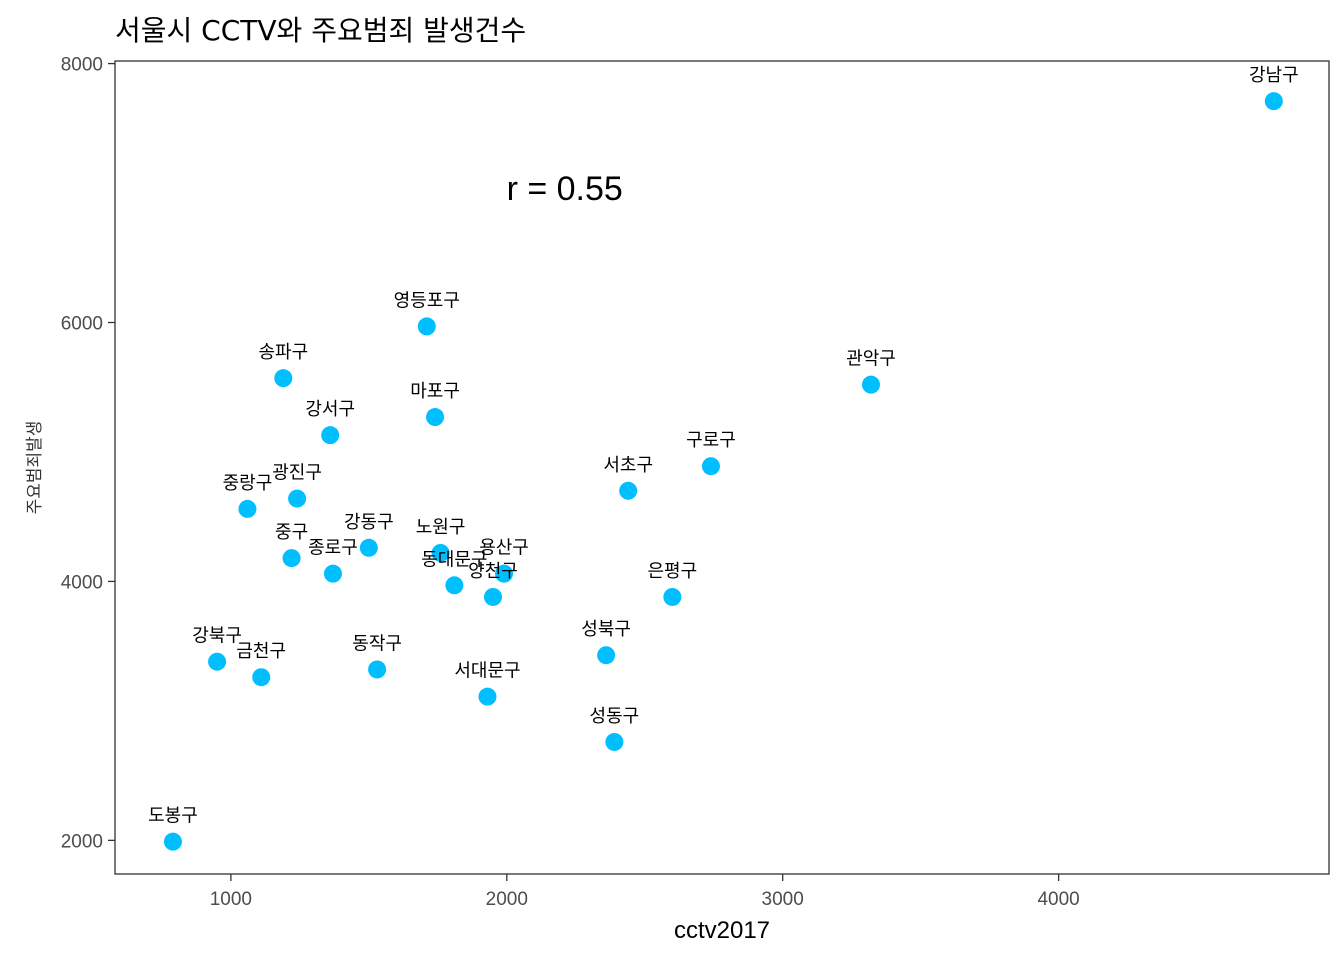  I want to click on point-label: 성동구, so click(615, 716).